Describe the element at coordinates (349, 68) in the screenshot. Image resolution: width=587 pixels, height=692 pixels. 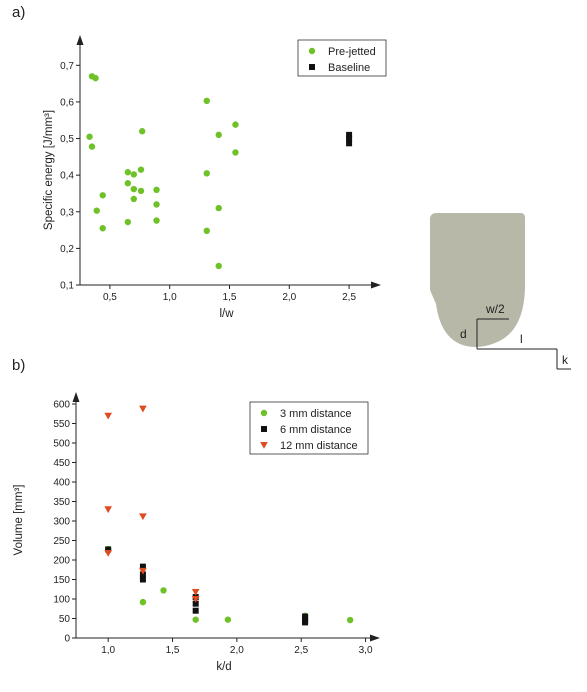
I see `chart-a-legend-label-1: Baseline` at that location.